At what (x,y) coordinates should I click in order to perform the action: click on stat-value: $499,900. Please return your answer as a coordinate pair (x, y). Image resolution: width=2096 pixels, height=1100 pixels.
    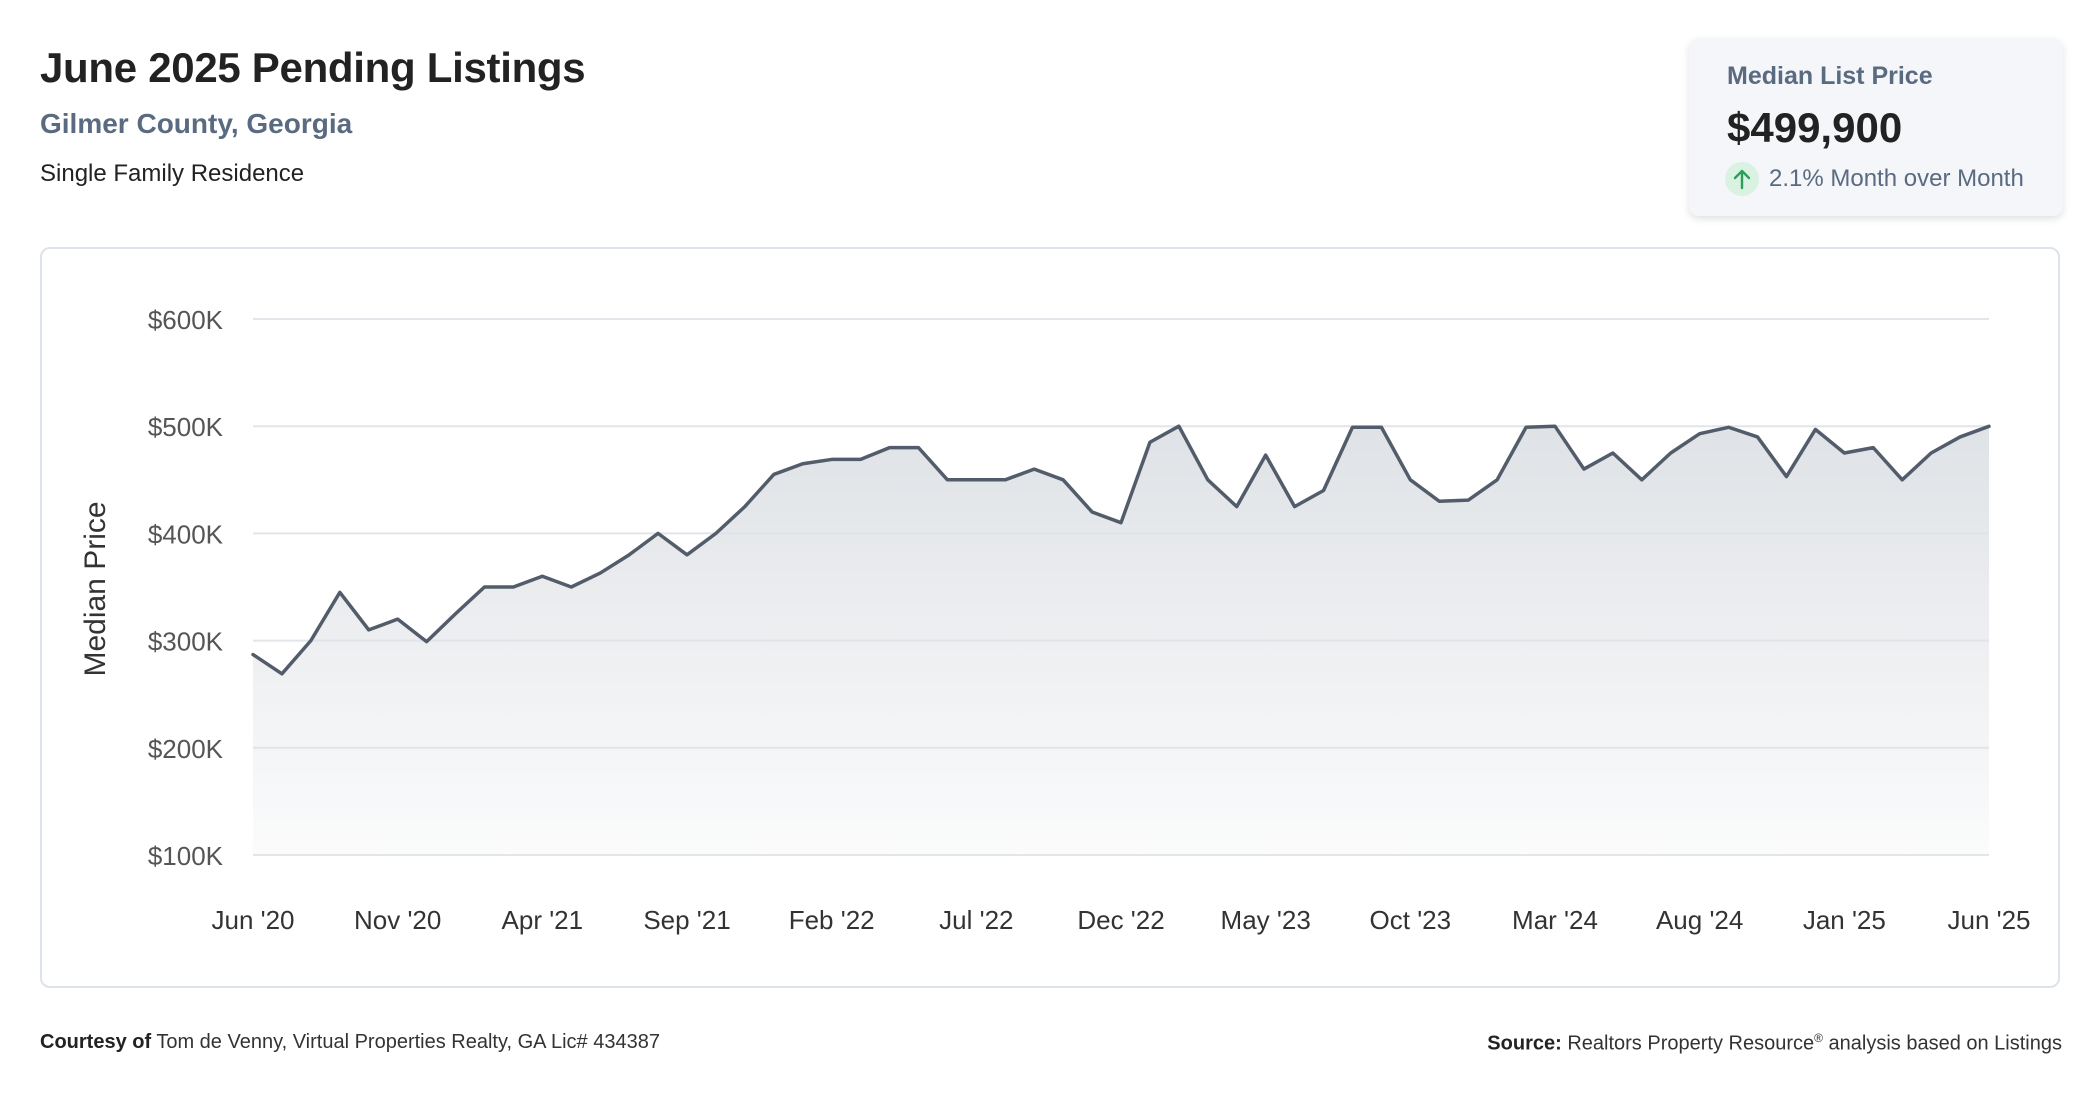
    Looking at the image, I should click on (1815, 127).